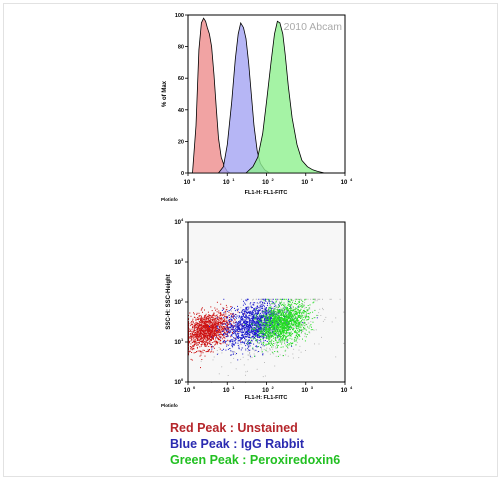  I want to click on scatter-x-tick-exponent: 4, so click(351, 387).